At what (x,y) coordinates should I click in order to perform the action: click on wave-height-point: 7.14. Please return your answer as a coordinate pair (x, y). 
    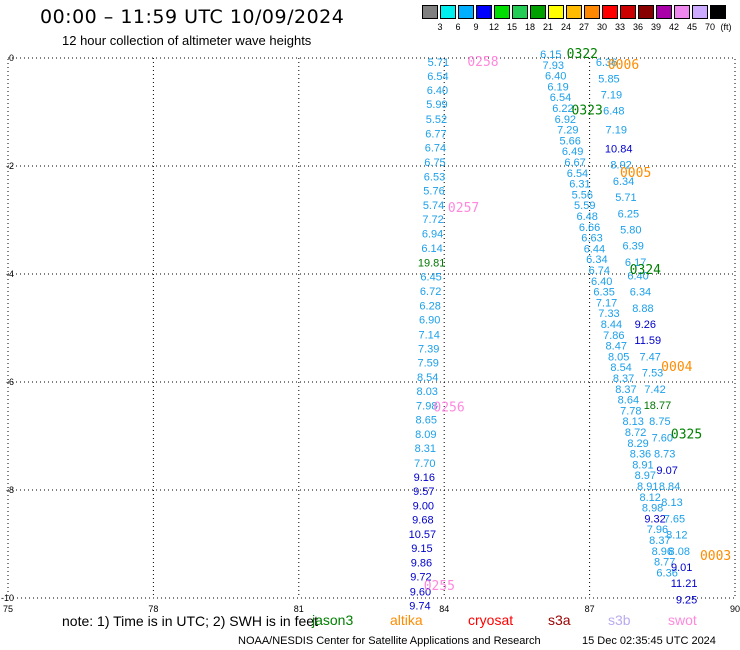
    Looking at the image, I should click on (428, 335).